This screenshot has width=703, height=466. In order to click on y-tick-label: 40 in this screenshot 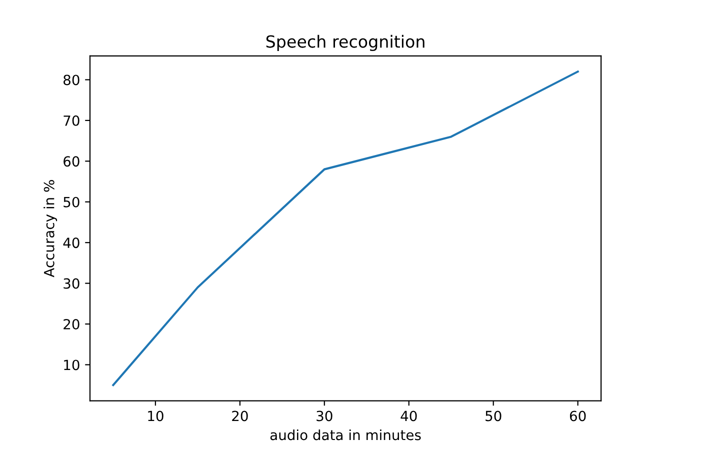, I will do `click(71, 243)`.